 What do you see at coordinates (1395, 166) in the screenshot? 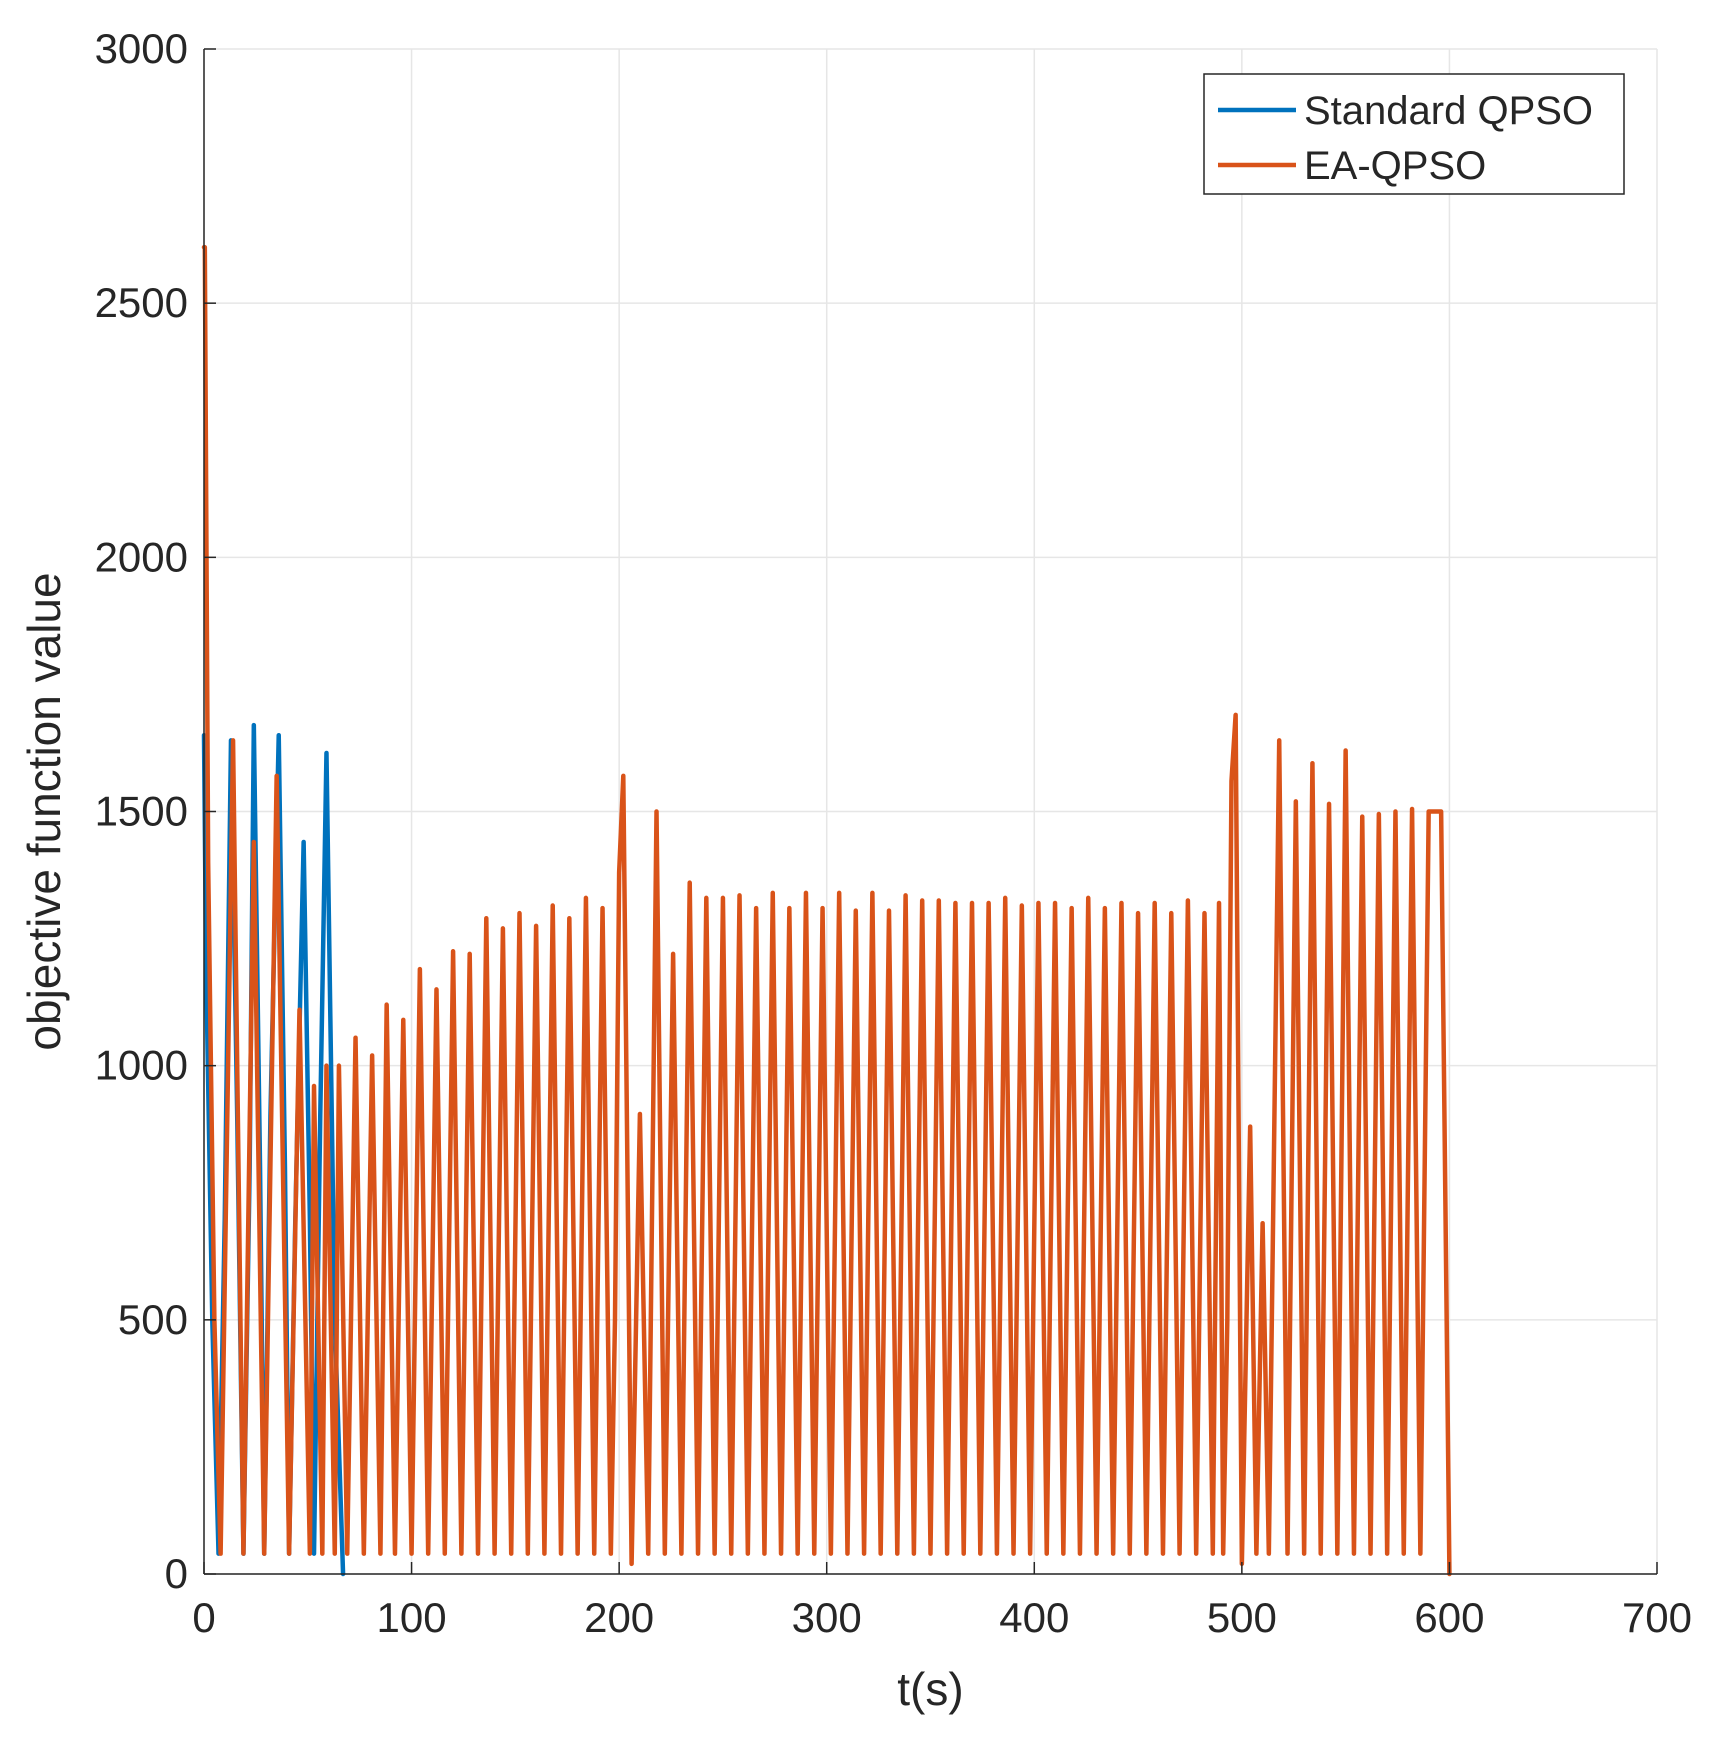
I see `legend-label-ea-qpso: EA-QPSO` at bounding box center [1395, 166].